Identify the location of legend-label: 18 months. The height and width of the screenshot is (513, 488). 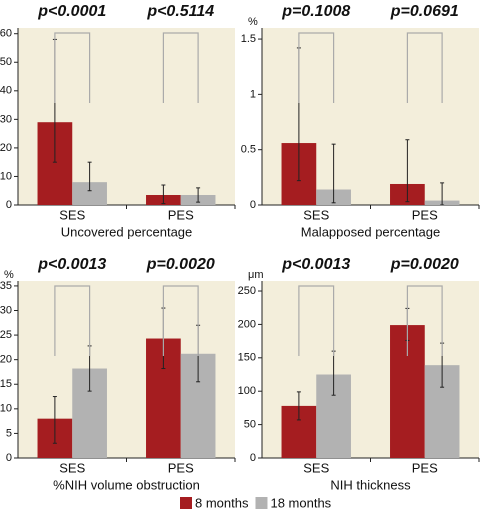
(300, 502).